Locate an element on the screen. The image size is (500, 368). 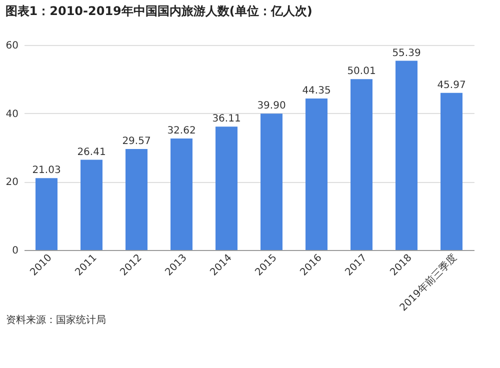
data-label: 39.90 is located at coordinates (271, 106).